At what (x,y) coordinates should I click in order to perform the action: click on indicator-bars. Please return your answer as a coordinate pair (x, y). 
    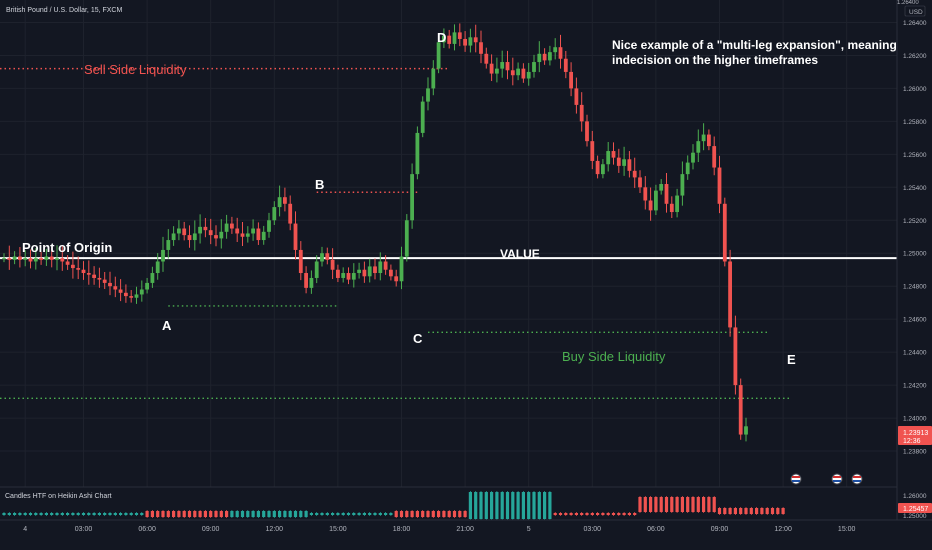
    Looking at the image, I should click on (393, 505).